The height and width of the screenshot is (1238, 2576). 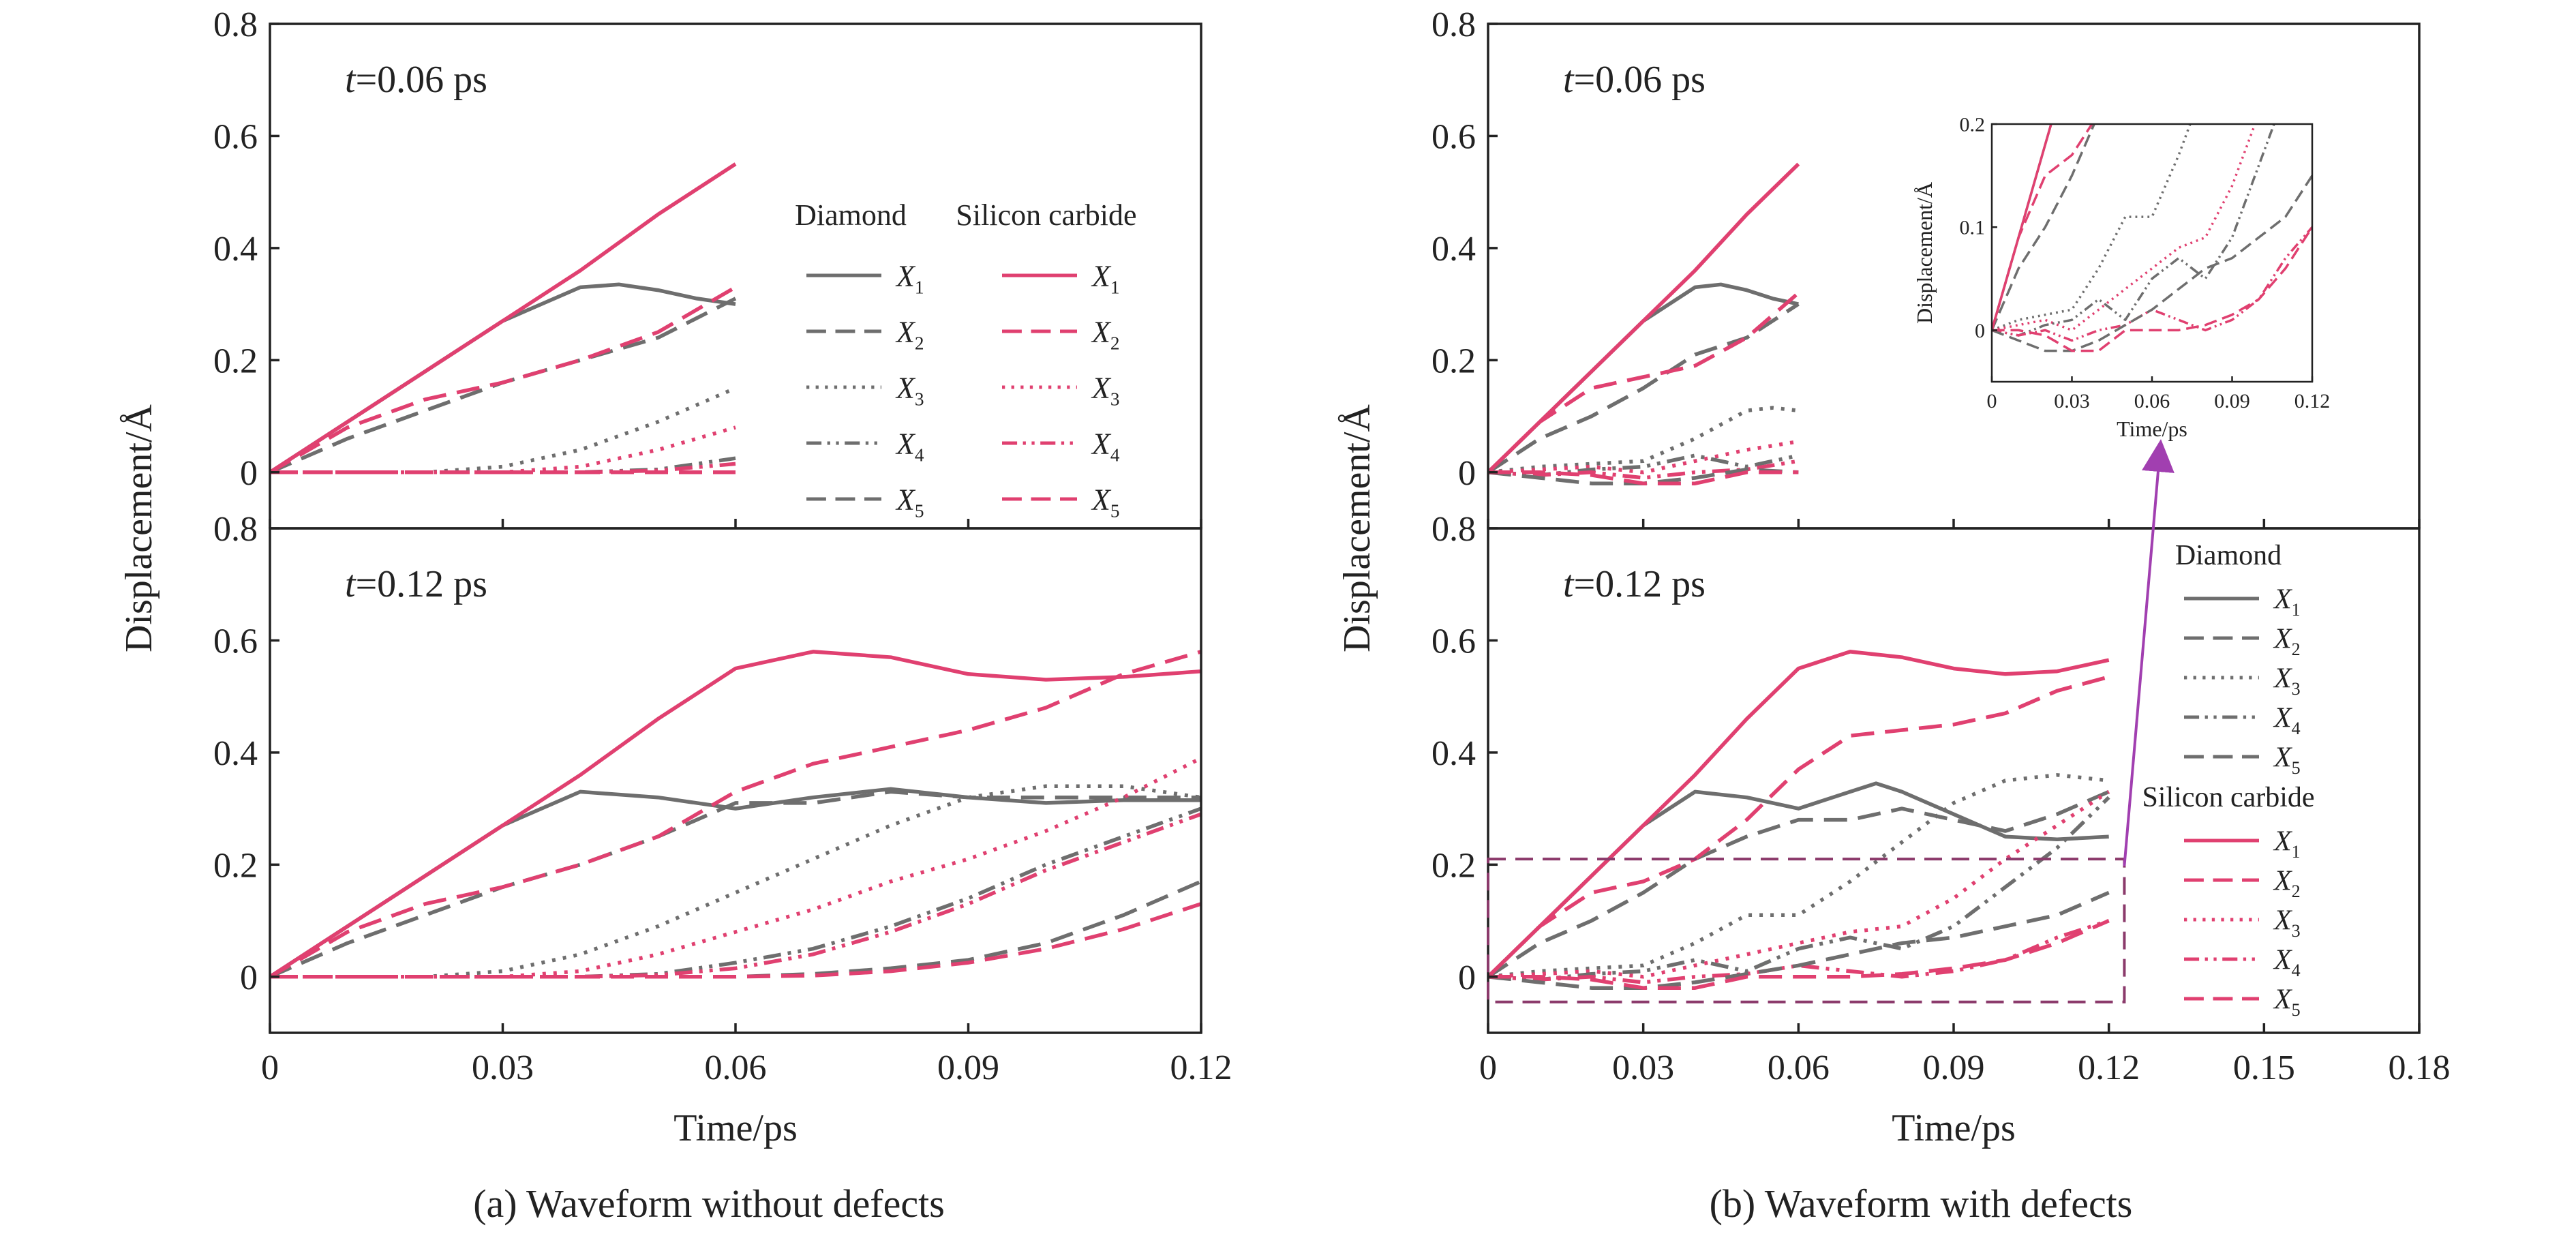 What do you see at coordinates (968, 1067) in the screenshot?
I see `x-tick-label: 0.09` at bounding box center [968, 1067].